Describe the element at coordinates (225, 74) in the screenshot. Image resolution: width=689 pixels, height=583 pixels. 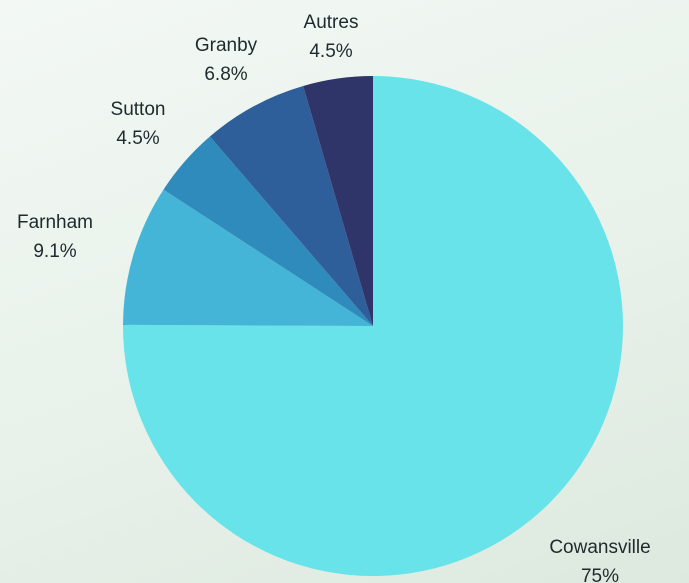
I see `slice-percent: 6.8%` at that location.